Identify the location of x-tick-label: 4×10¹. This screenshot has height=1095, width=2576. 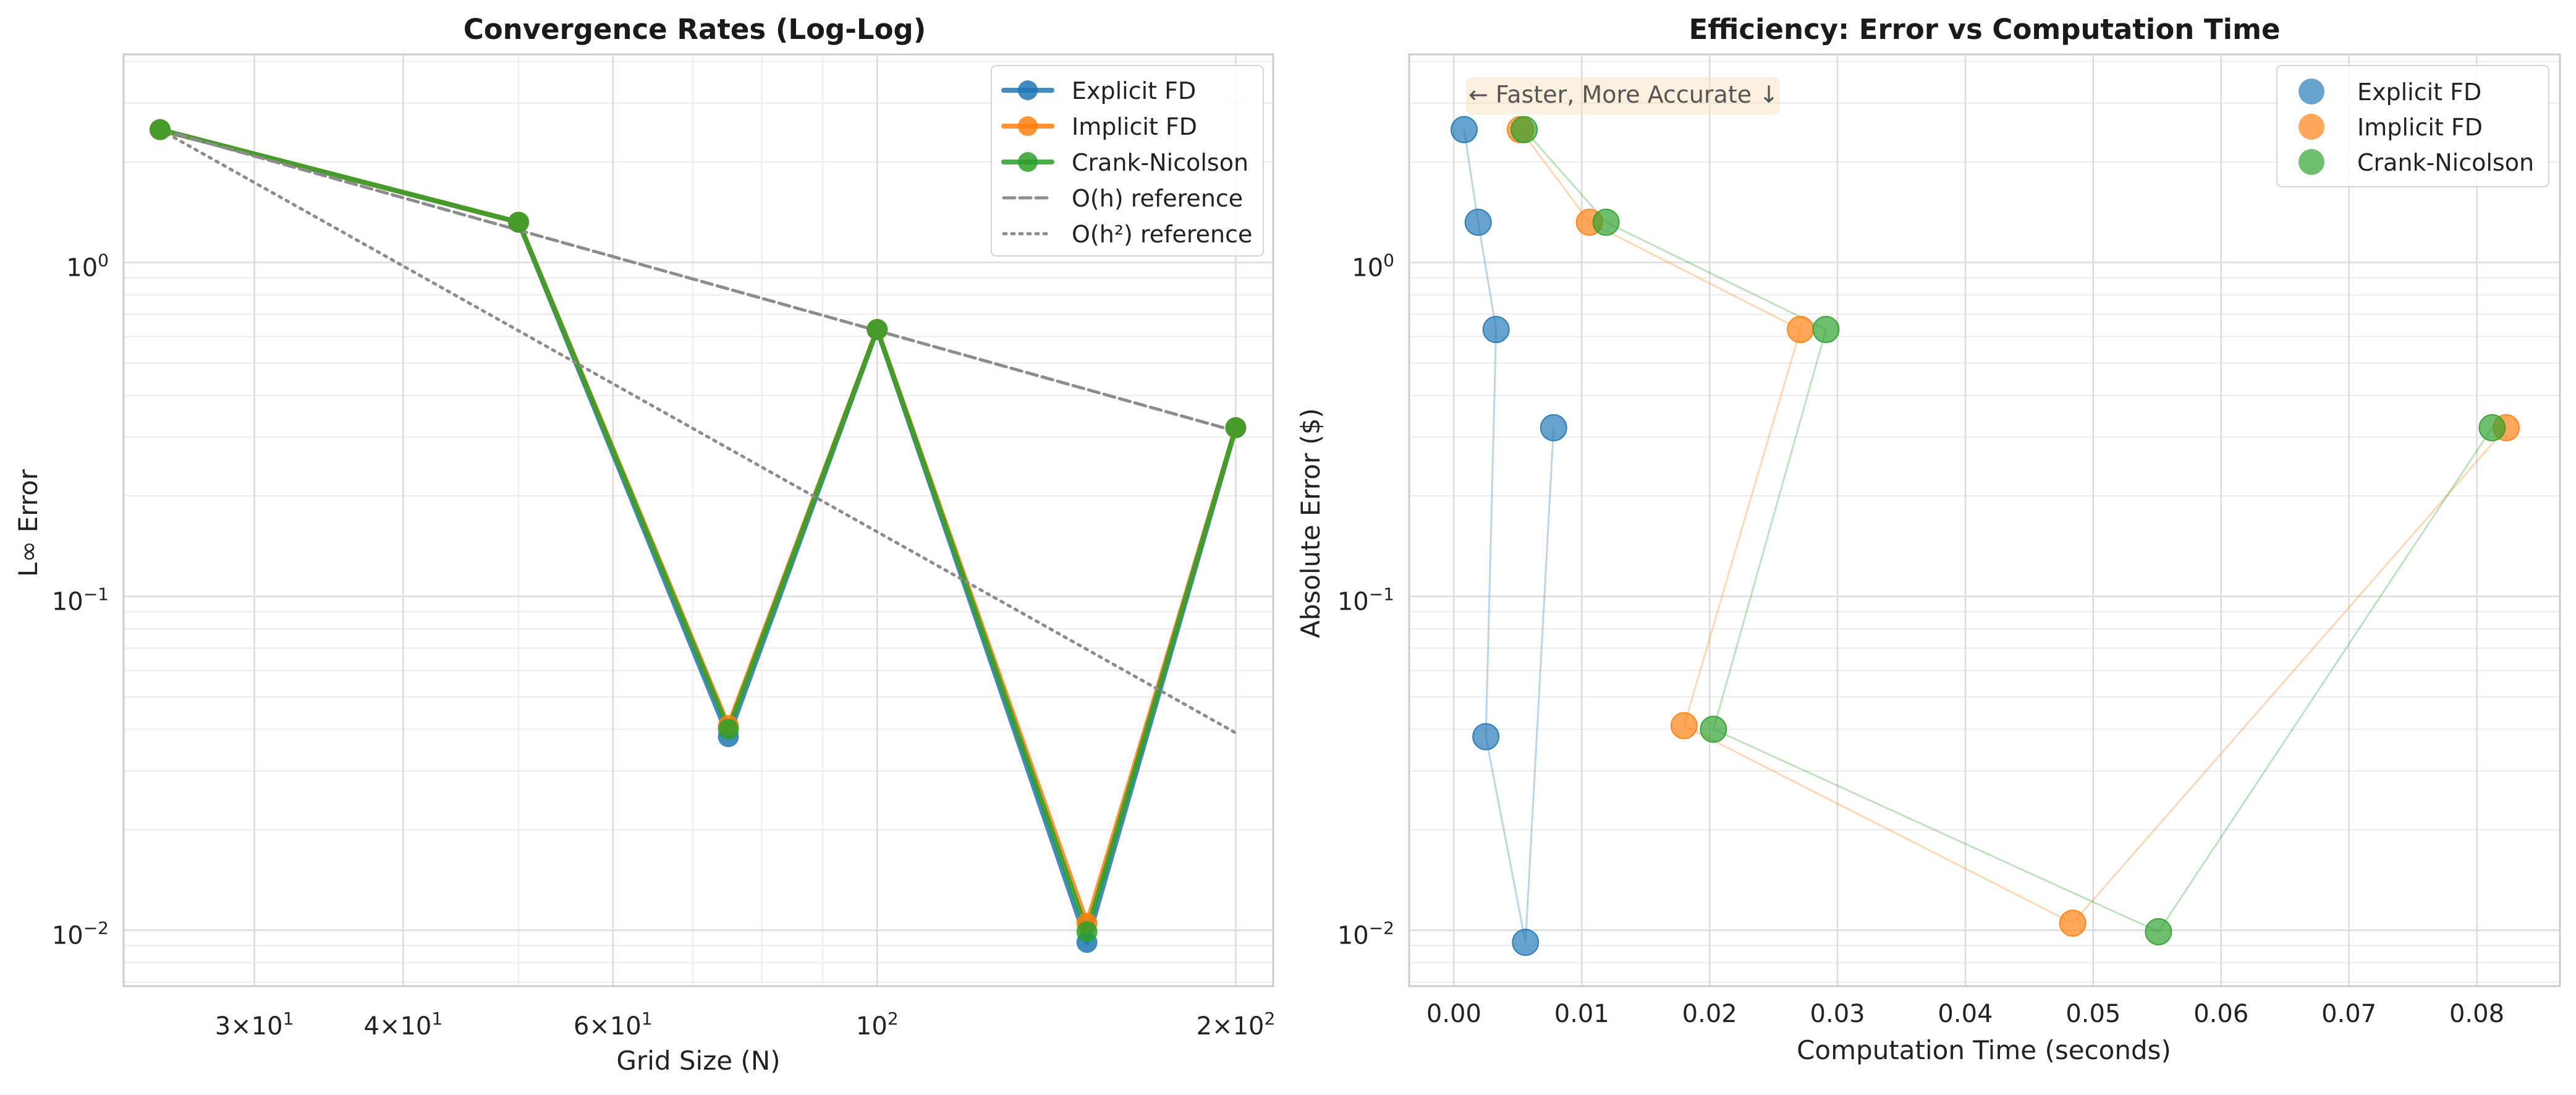
(403, 1025).